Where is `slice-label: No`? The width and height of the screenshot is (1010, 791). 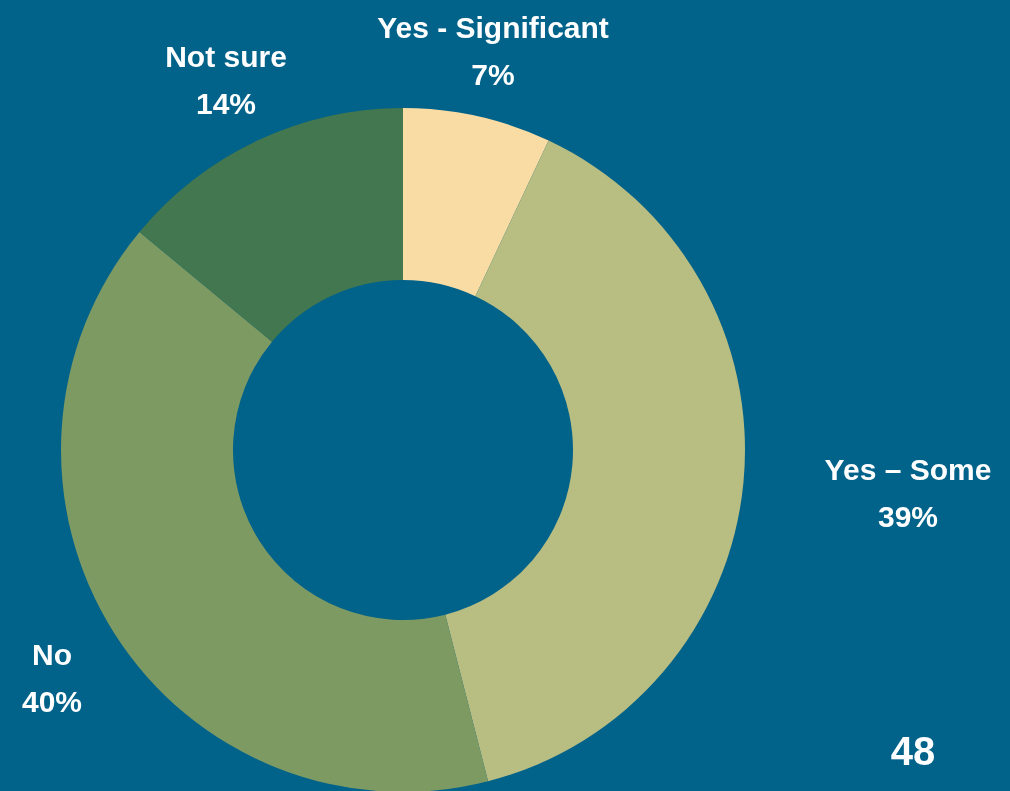
slice-label: No is located at coordinates (52, 654).